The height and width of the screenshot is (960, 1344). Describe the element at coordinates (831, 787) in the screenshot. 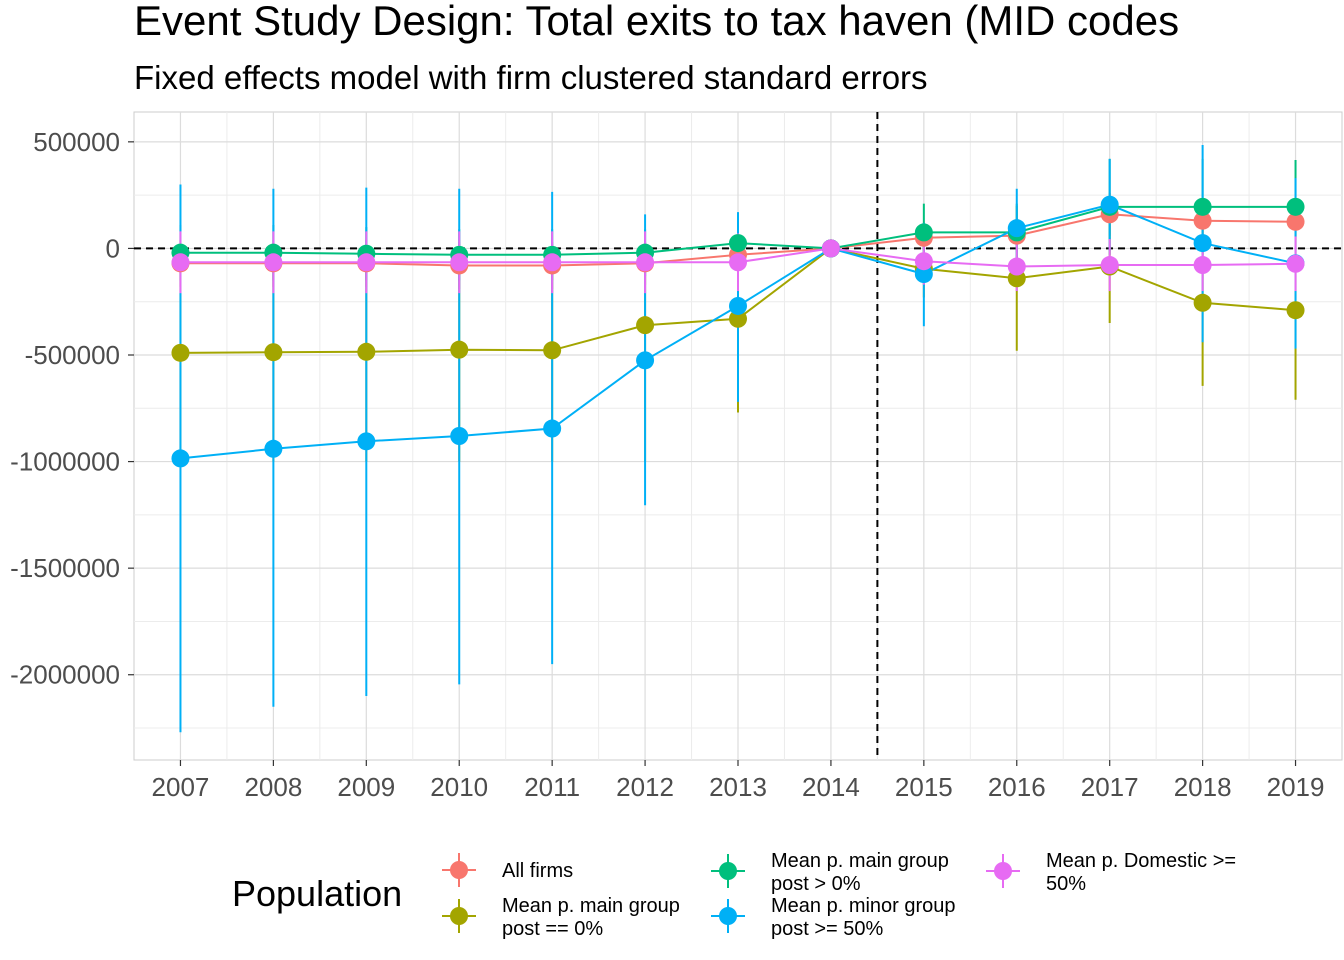

I see `x-tick-label: 2014` at that location.